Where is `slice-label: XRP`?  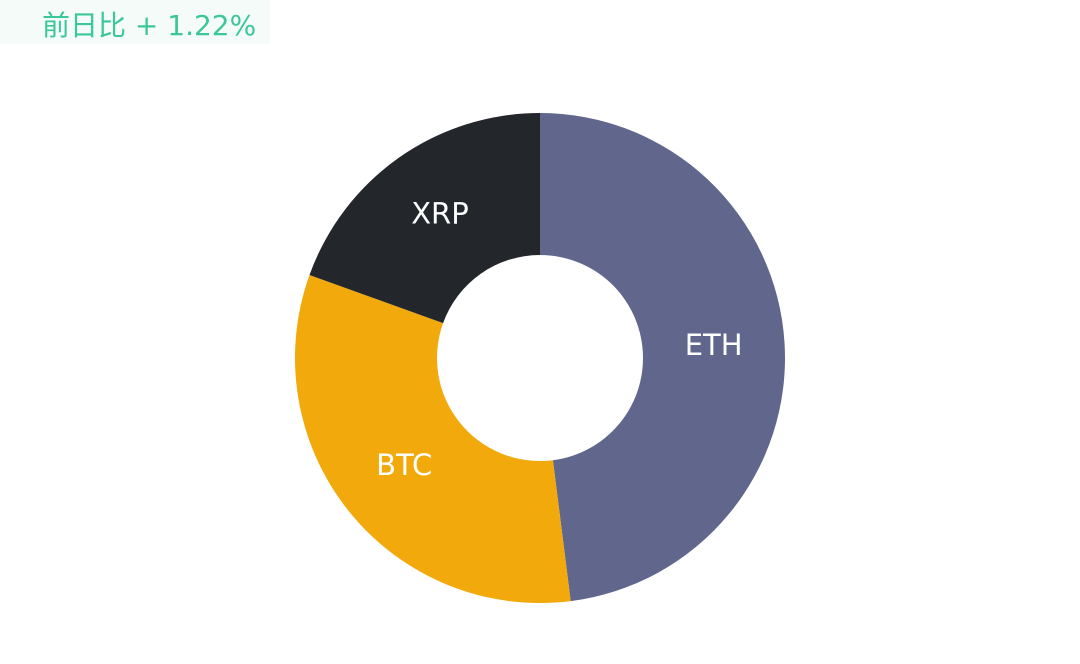
slice-label: XRP is located at coordinates (440, 214).